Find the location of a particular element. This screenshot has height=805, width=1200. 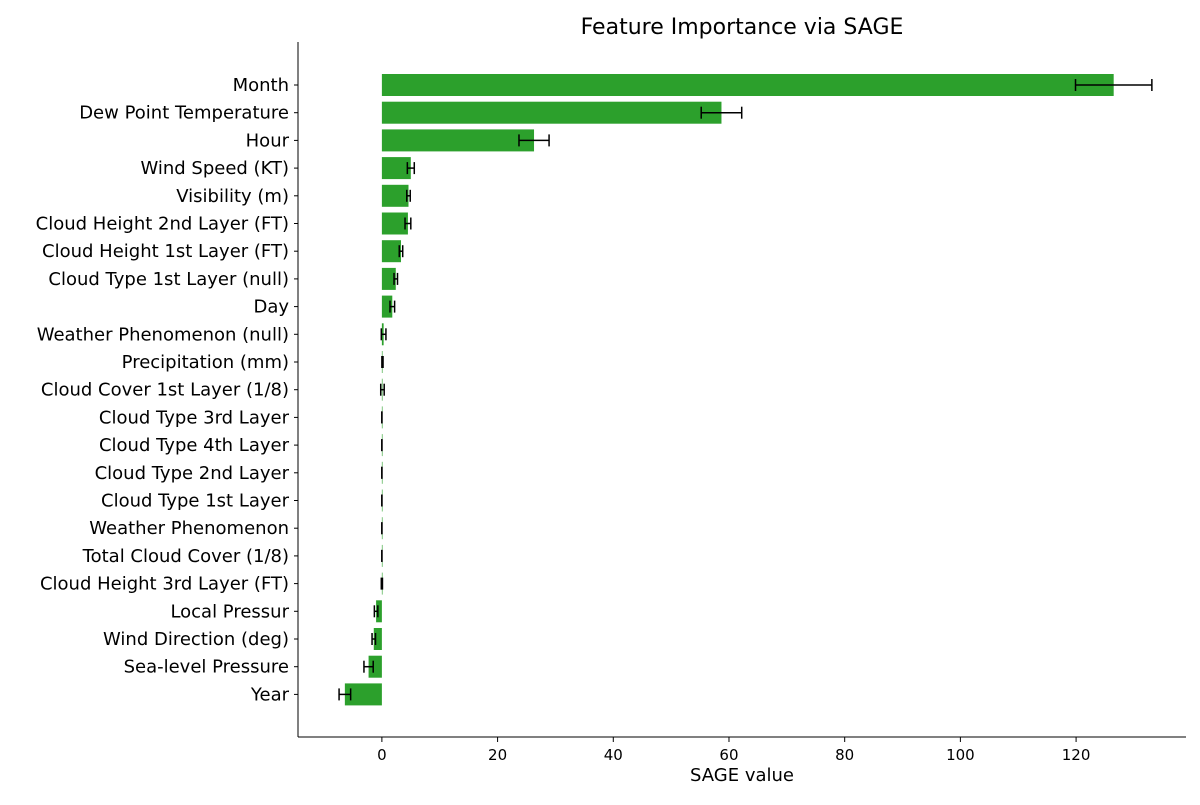

y-tick-label-21: Sea-level Pressure is located at coordinates (206, 667).